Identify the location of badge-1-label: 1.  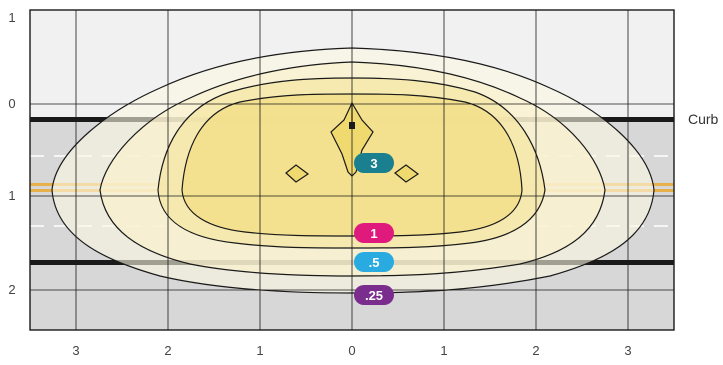
(373, 233).